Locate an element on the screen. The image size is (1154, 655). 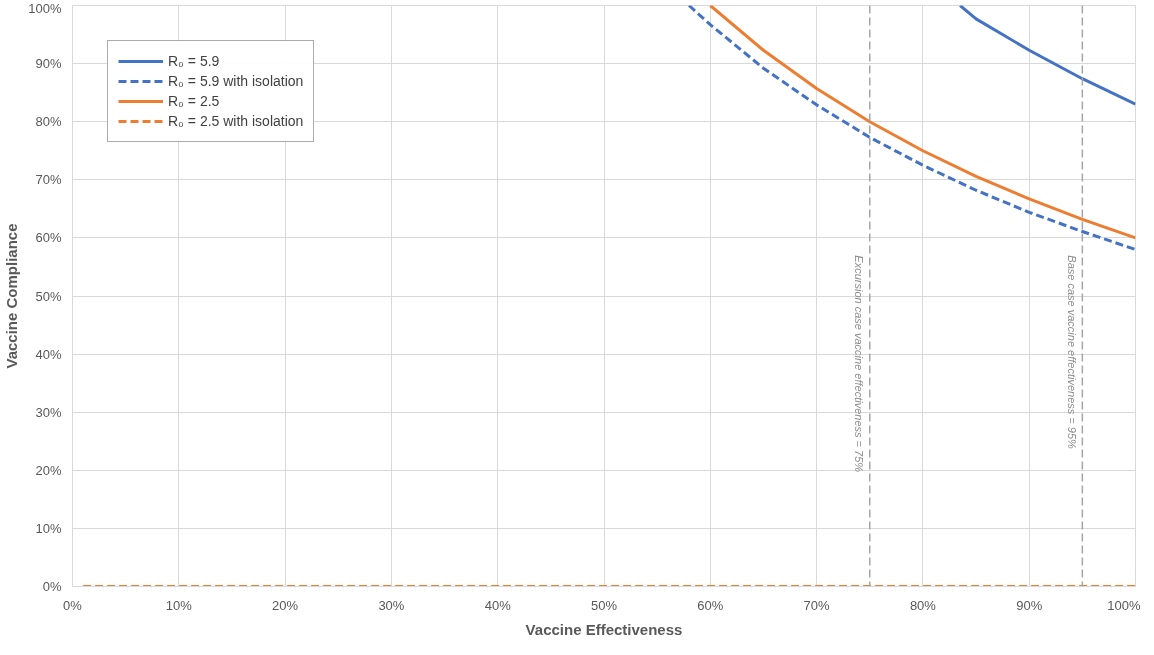
legend-label: R₀ = 2.5 is located at coordinates (194, 101).